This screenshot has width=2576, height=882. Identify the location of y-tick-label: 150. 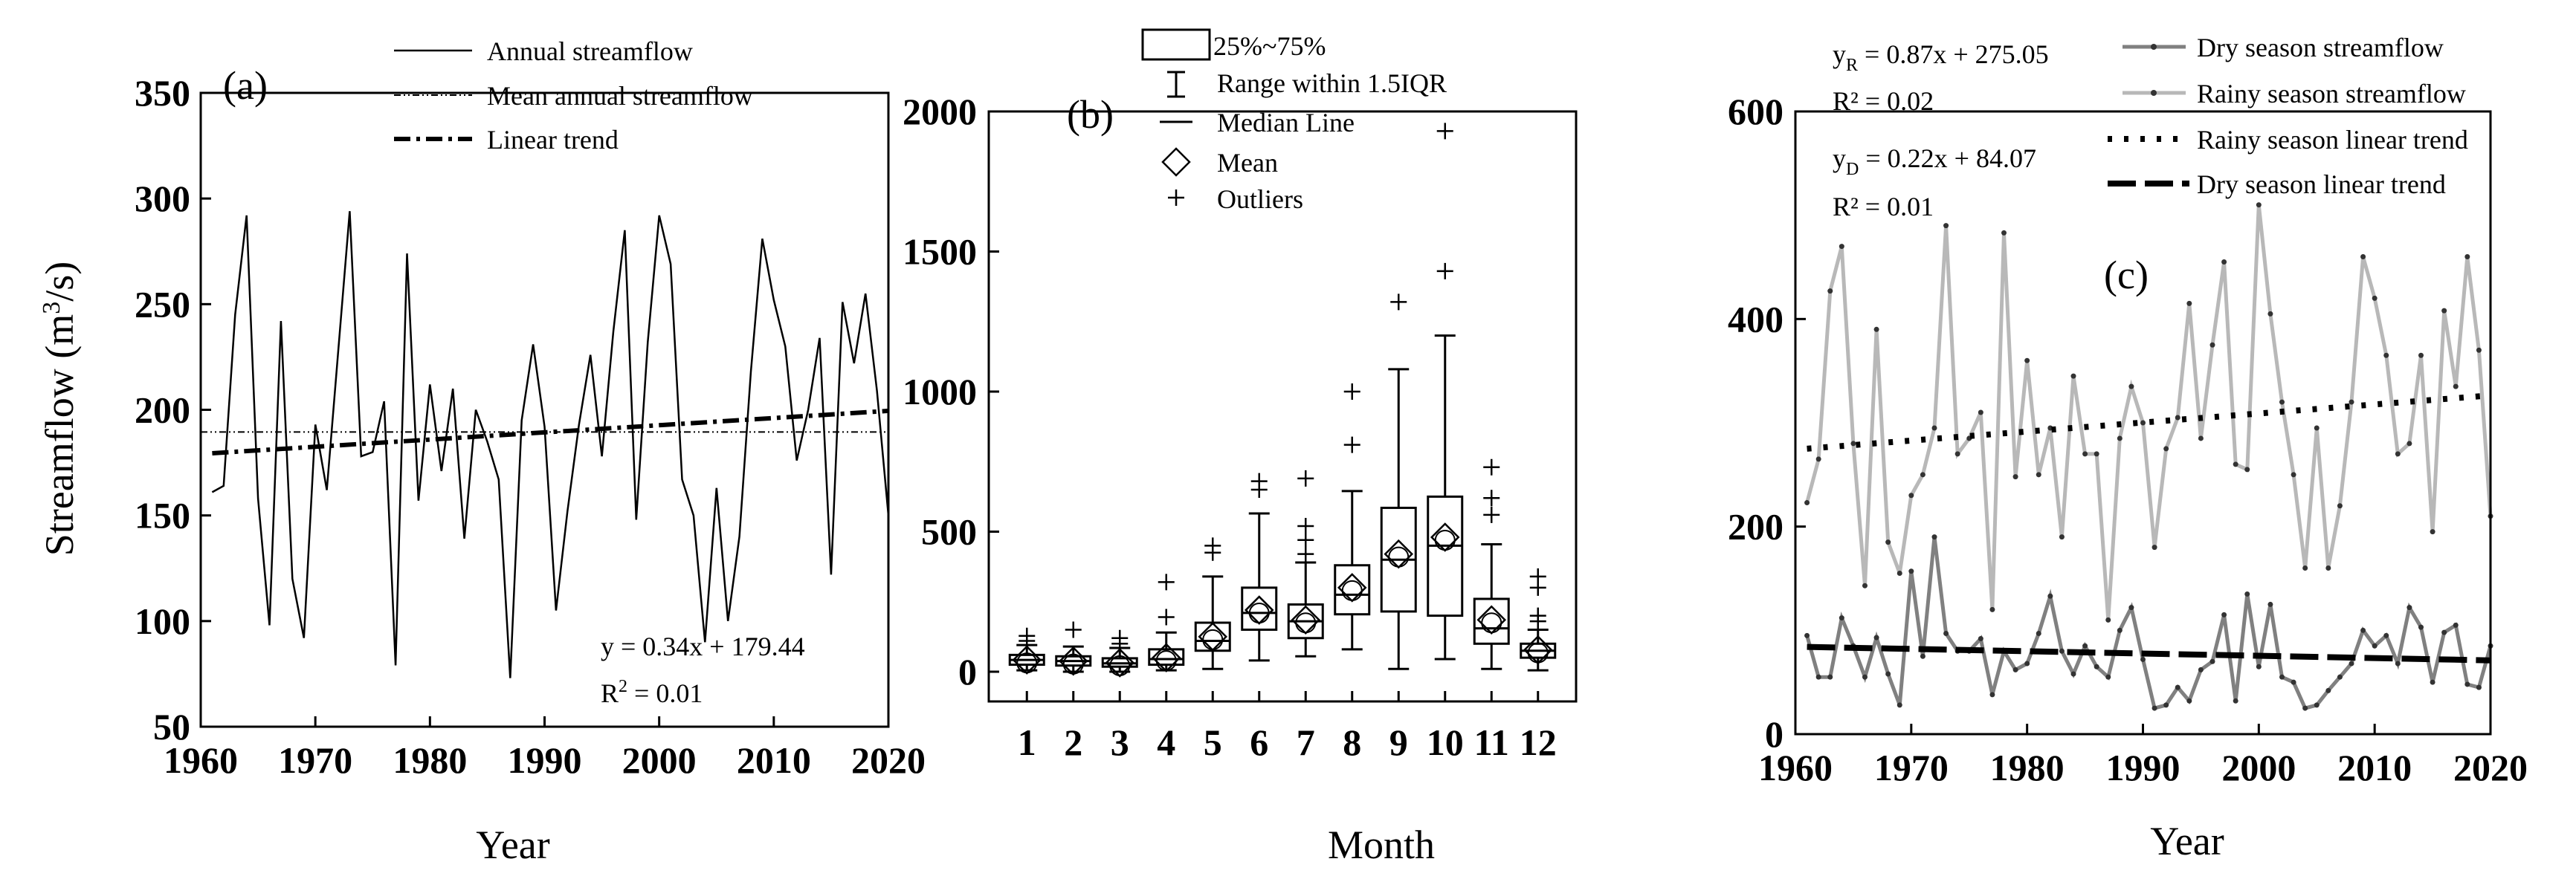
(162, 515).